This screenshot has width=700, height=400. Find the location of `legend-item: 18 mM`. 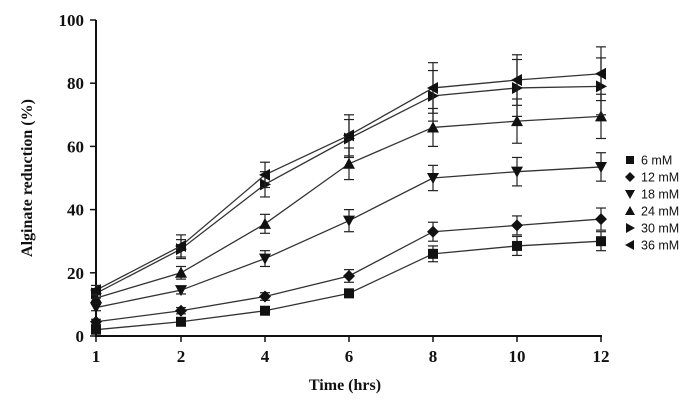

legend-item: 18 mM is located at coordinates (652, 195).